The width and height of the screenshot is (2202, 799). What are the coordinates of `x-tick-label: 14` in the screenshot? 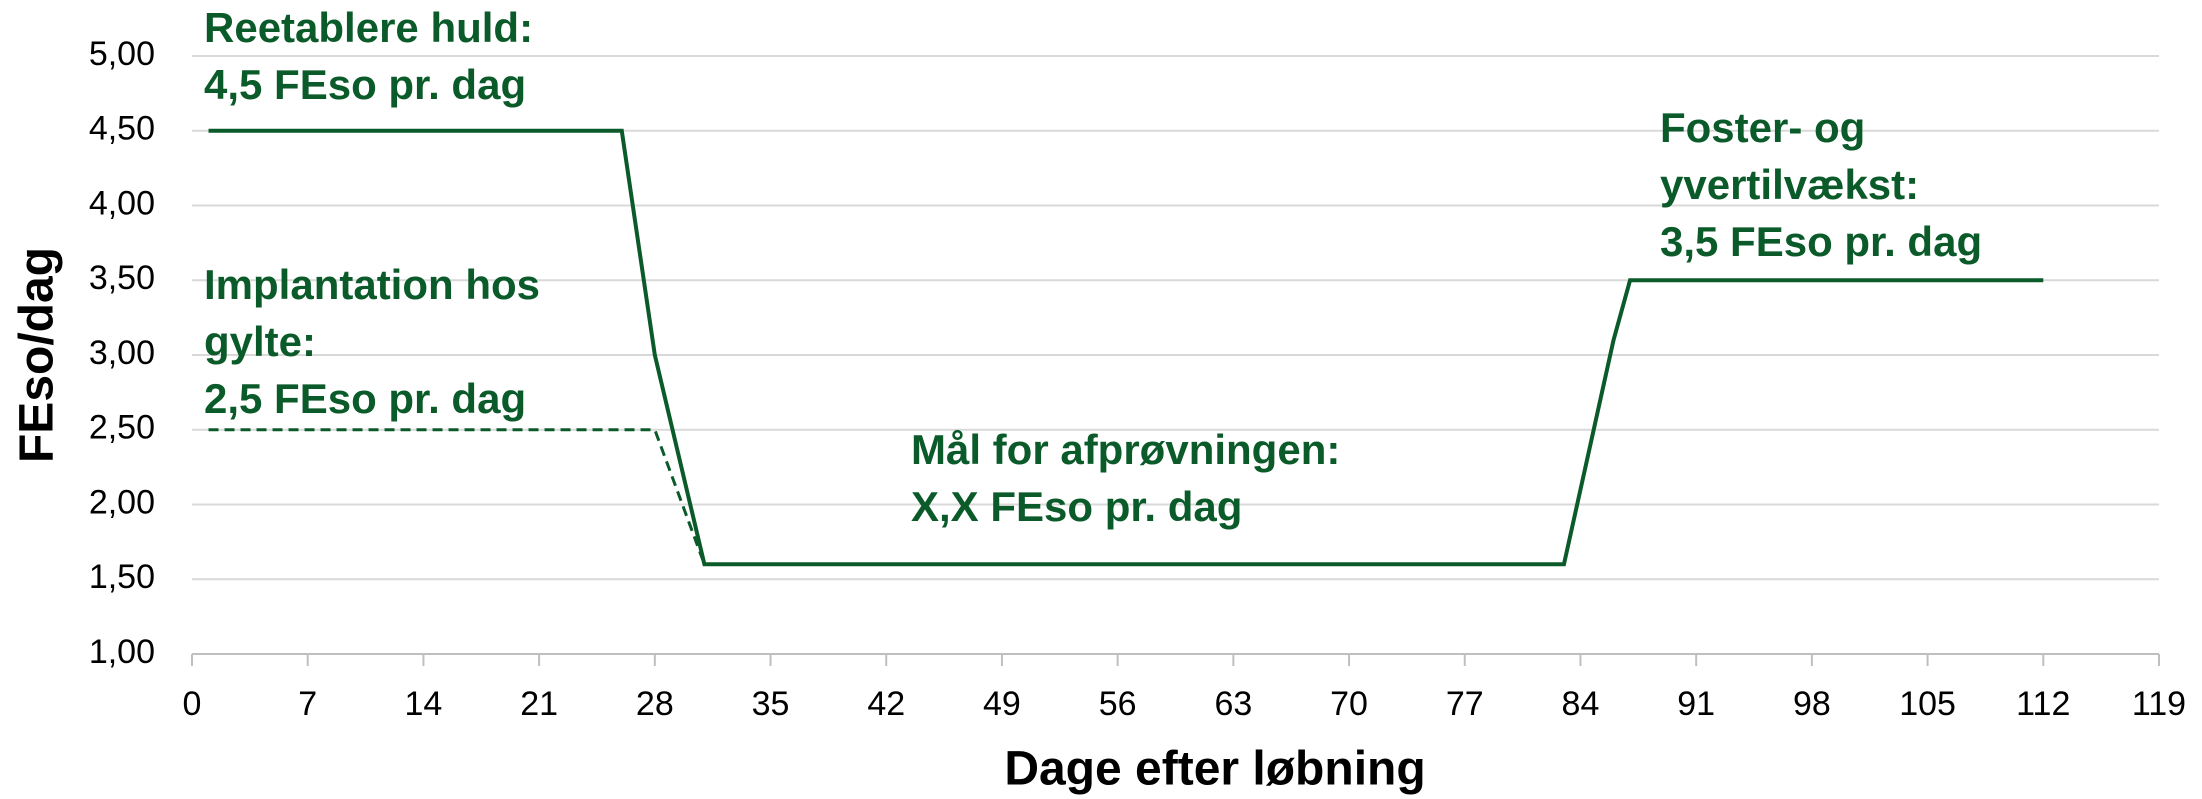 It's located at (423, 704).